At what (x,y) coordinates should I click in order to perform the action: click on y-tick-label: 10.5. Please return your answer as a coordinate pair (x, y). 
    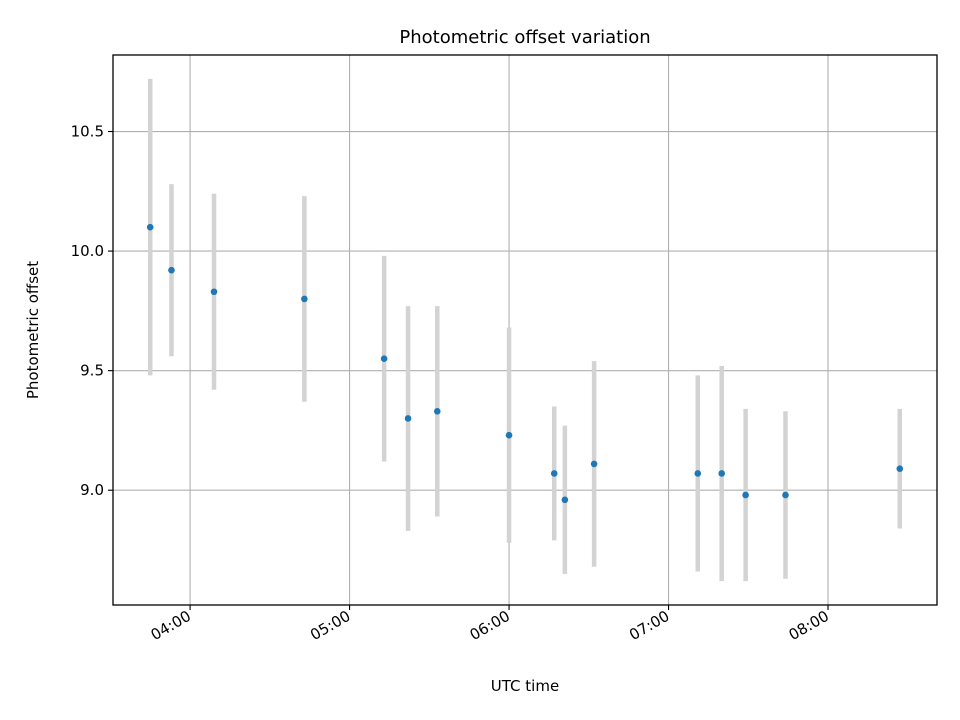
    Looking at the image, I should click on (87, 132).